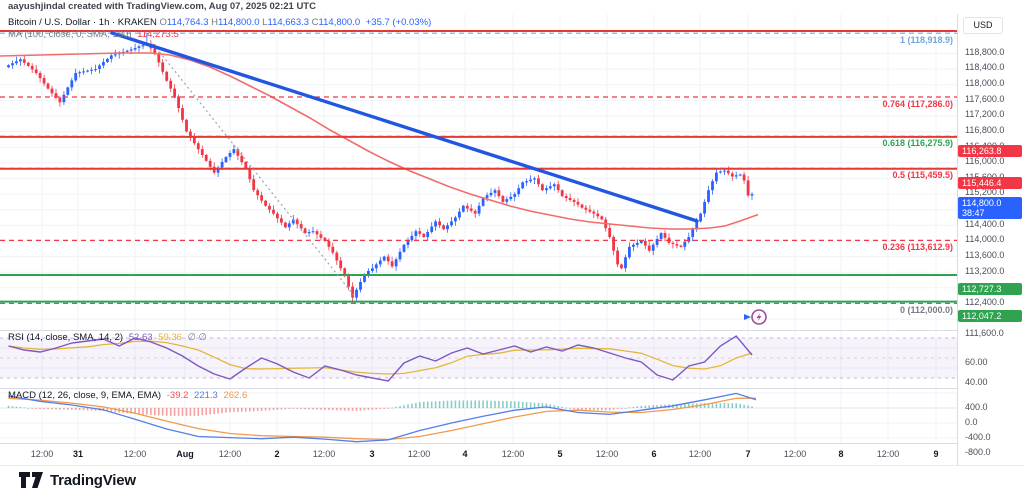 The height and width of the screenshot is (493, 1024). Describe the element at coordinates (976, 382) in the screenshot. I see `rsi-axis-label: 40.00` at that location.